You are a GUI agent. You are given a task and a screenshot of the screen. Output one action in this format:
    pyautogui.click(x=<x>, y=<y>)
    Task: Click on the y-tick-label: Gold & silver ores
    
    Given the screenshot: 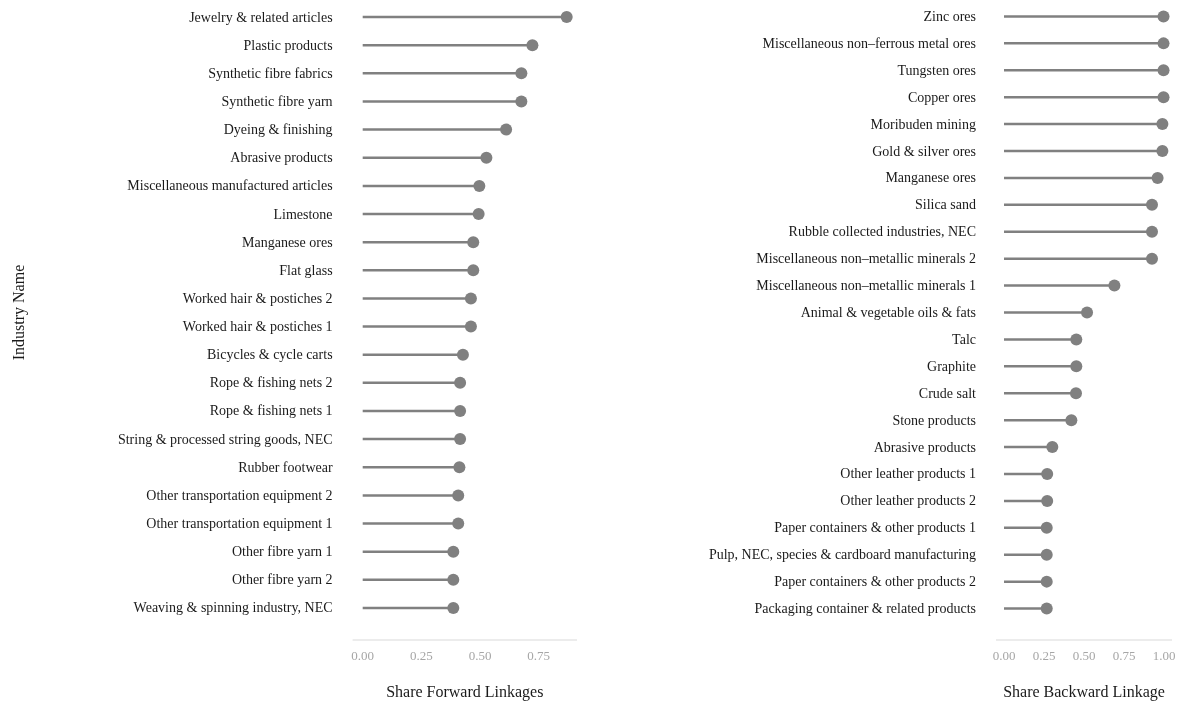 What is the action you would take?
    pyautogui.click(x=924, y=151)
    